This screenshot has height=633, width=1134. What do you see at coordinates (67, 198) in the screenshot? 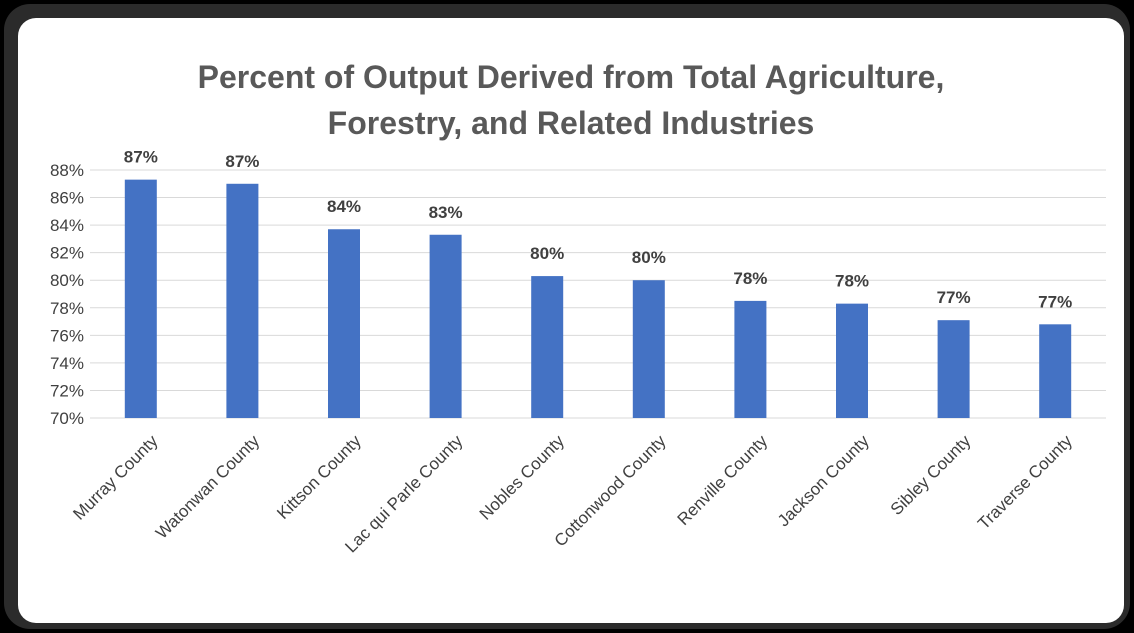
I see `y-tick-label: 86%` at bounding box center [67, 198].